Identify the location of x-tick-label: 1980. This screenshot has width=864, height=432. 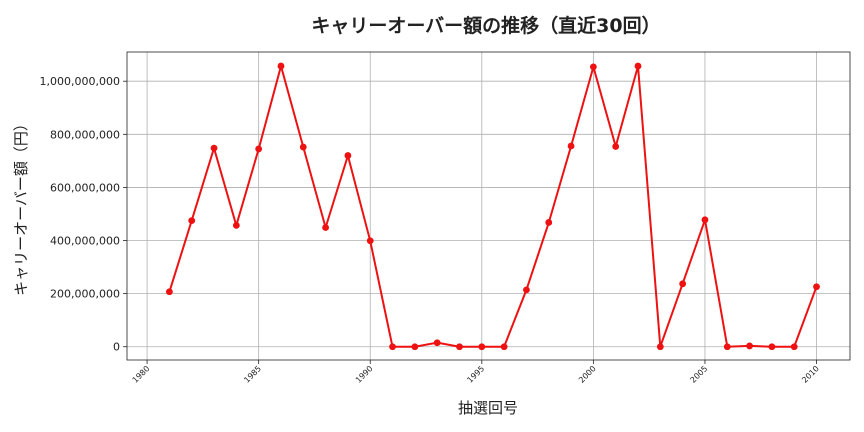
(141, 374).